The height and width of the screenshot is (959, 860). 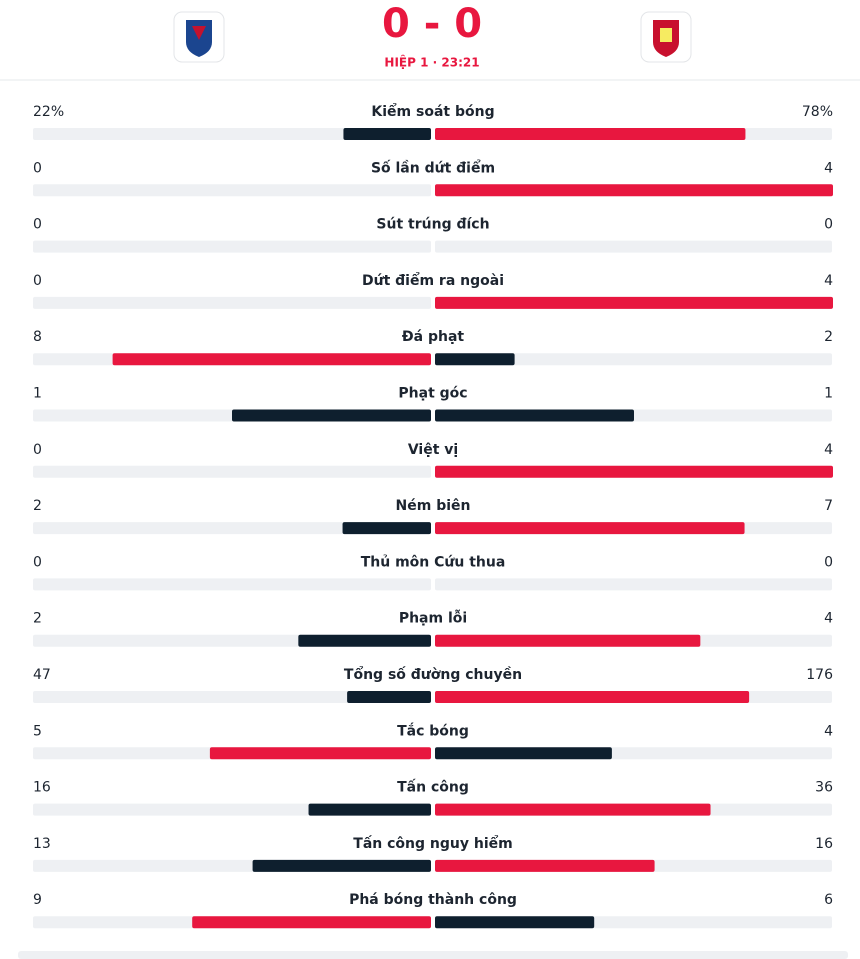 I want to click on home-value: 8, so click(x=37, y=337).